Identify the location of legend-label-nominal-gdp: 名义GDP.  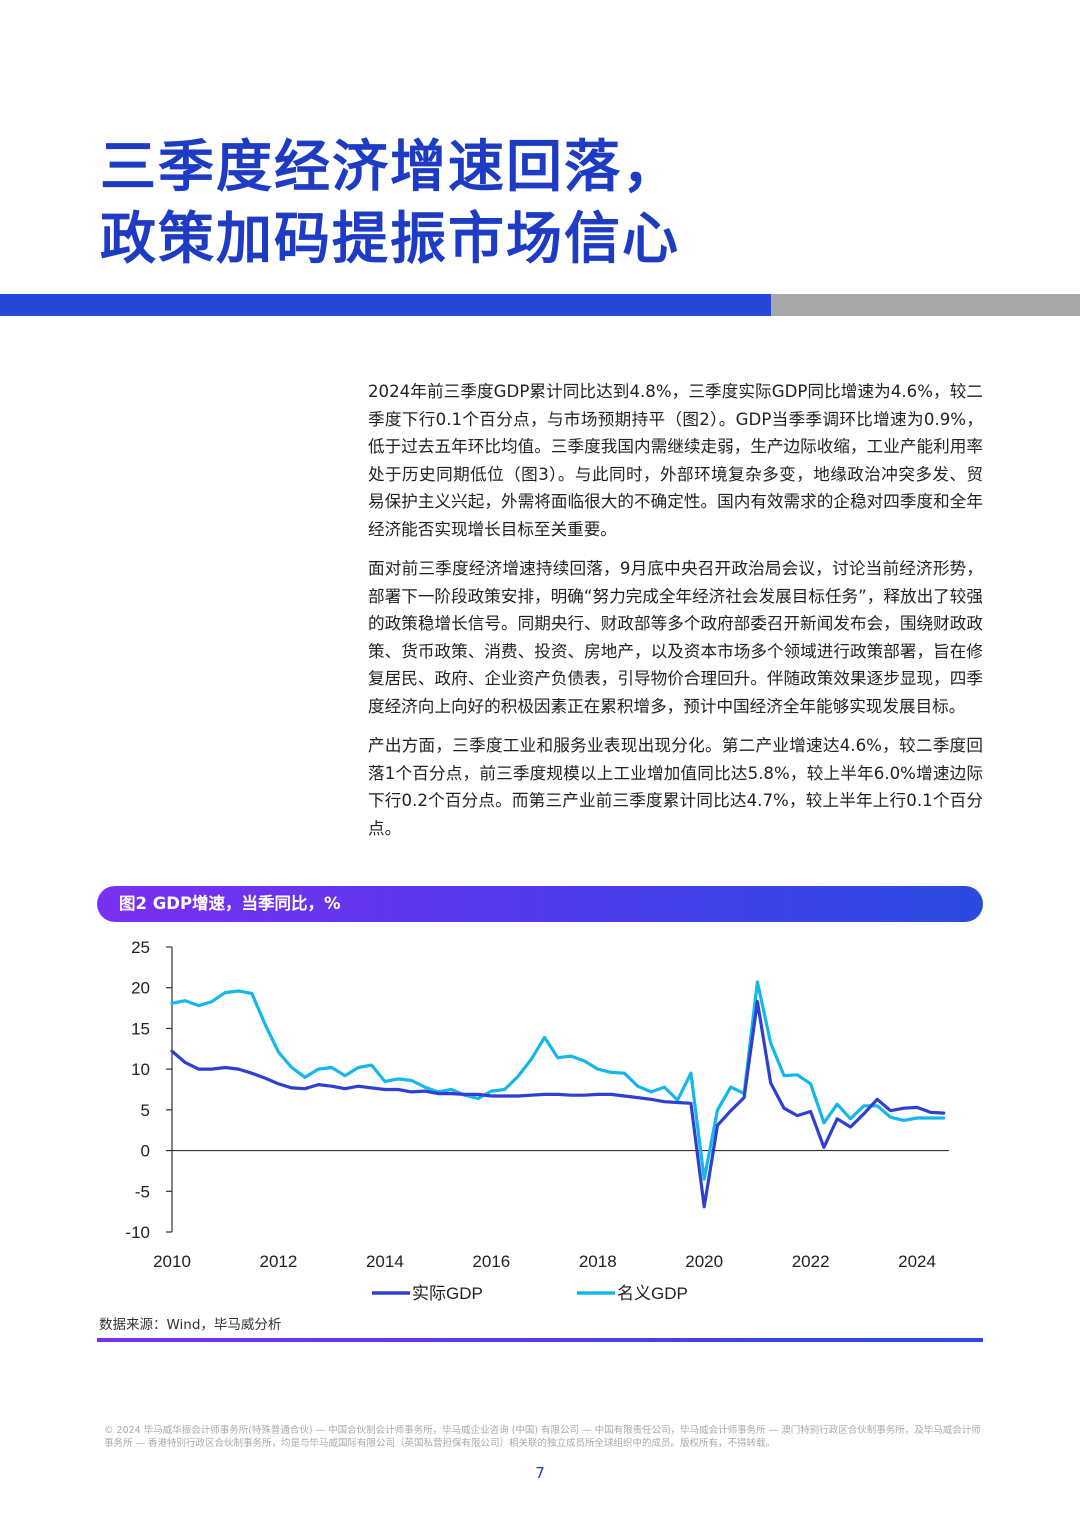
(652, 1293).